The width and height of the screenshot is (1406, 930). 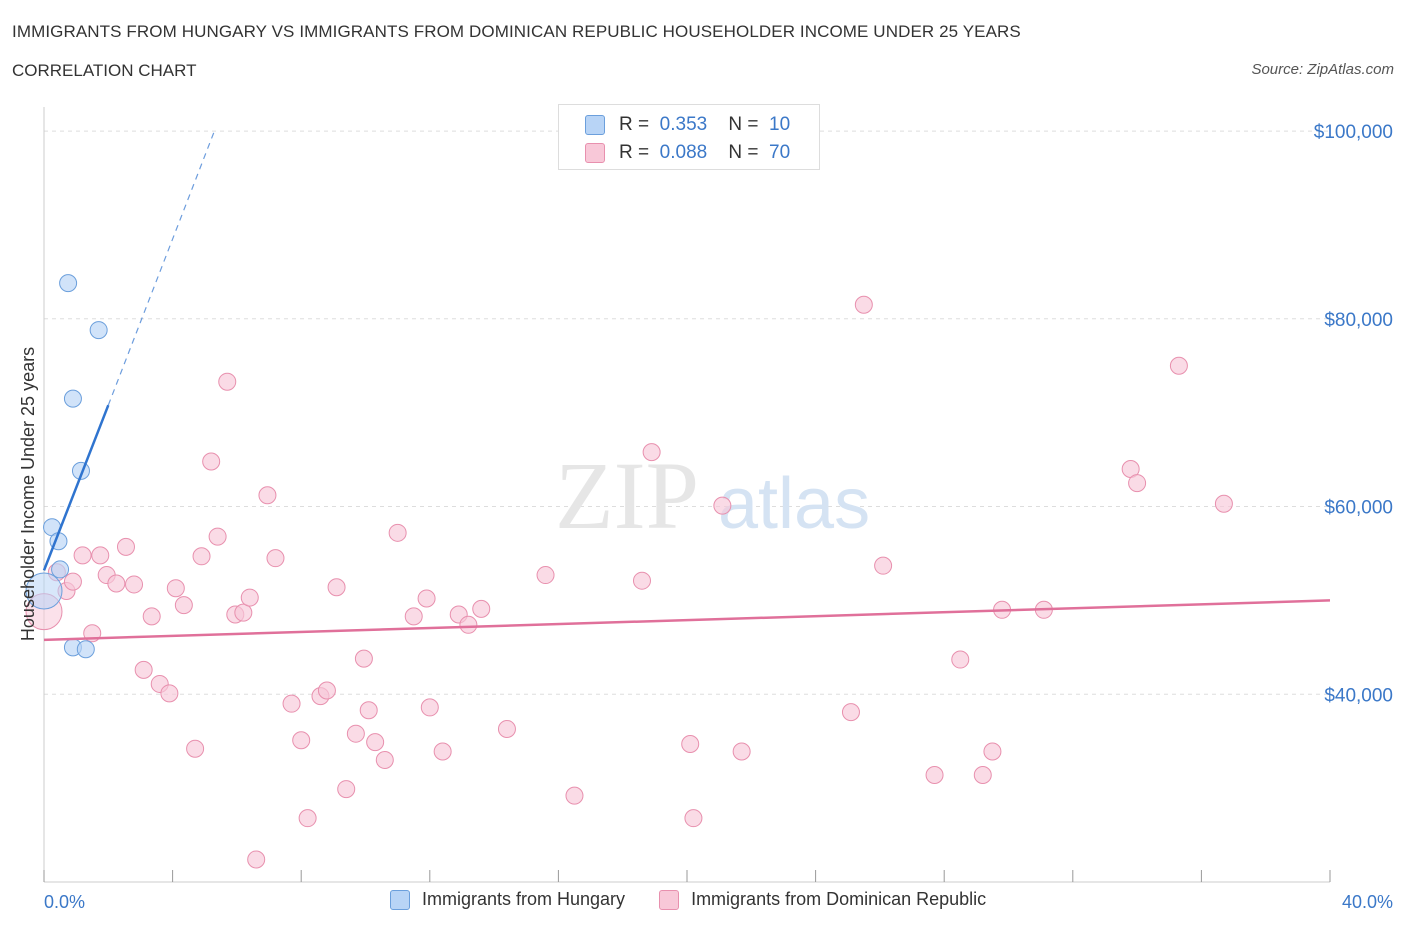 I want to click on x-tick-min: 0.0%, so click(x=64, y=902).